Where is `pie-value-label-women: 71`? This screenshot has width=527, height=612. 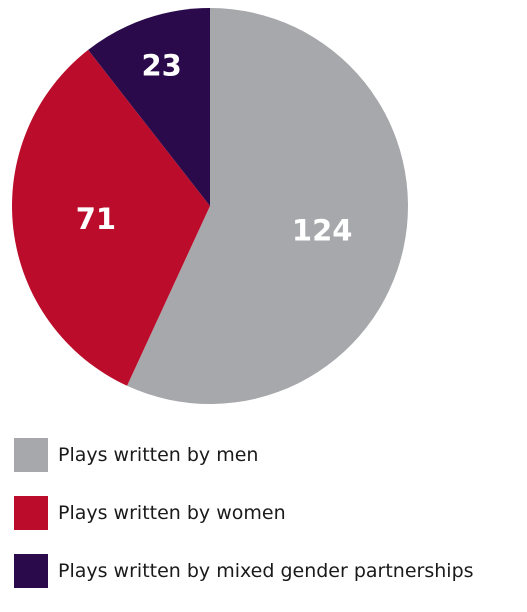
pie-value-label-women: 71 is located at coordinates (96, 219).